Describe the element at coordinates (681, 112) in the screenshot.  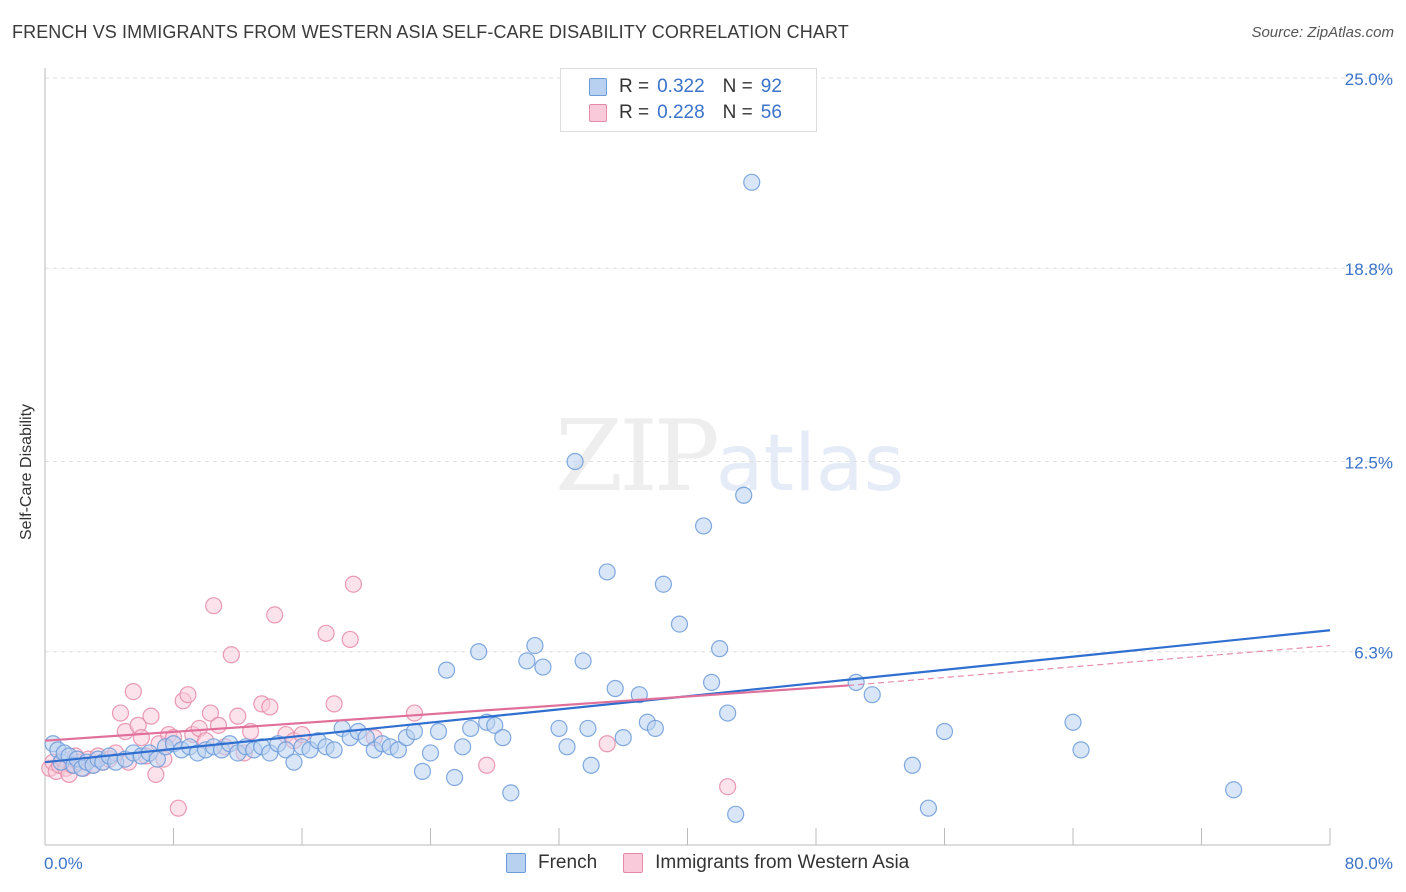
I see `legend-r-value-immigrants: 0.228` at that location.